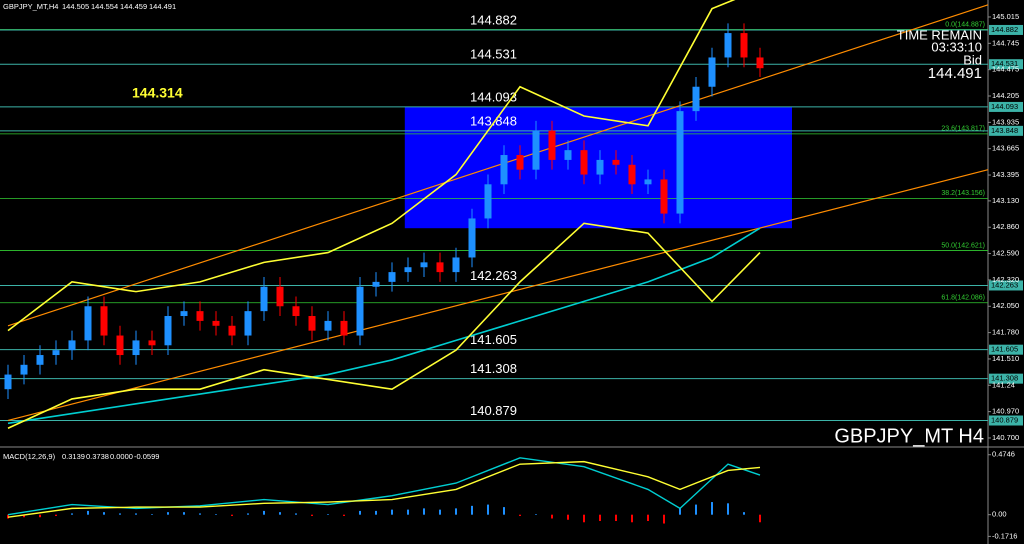  I want to click on level-tag-label: 141.605, so click(1004, 349).